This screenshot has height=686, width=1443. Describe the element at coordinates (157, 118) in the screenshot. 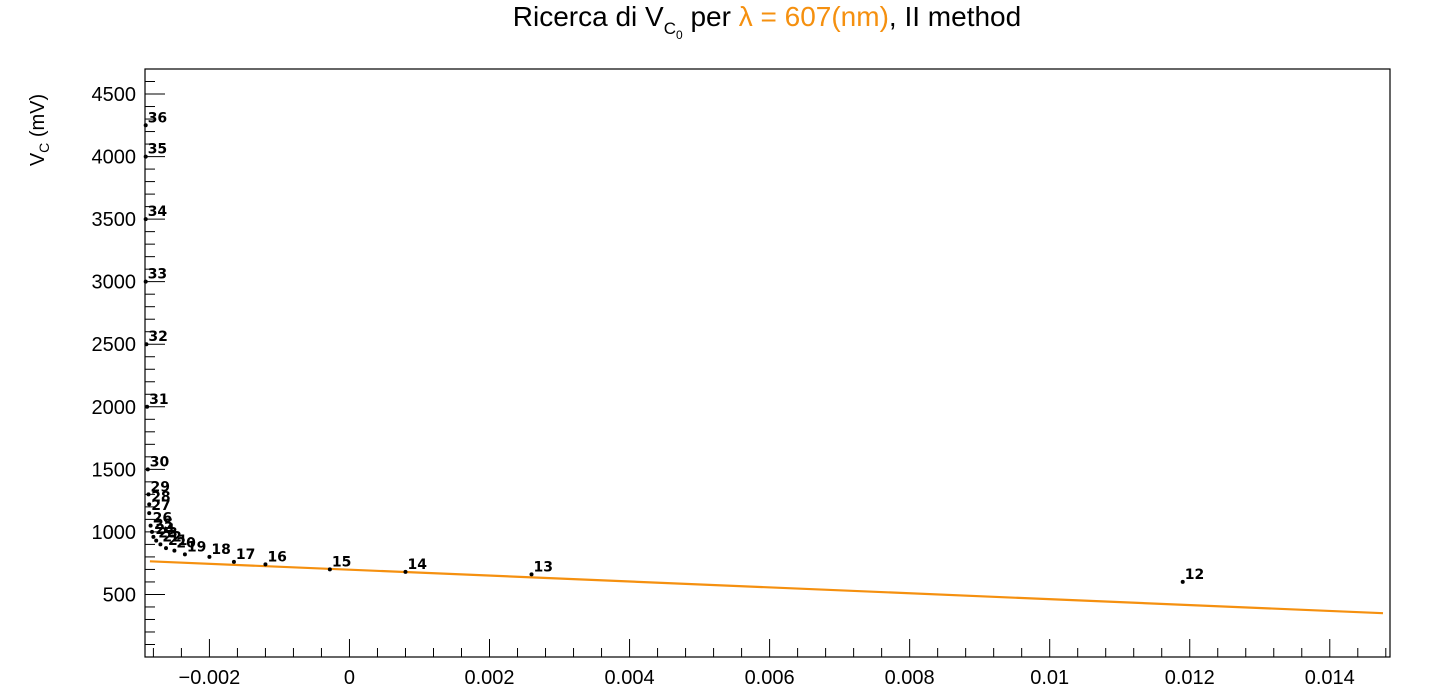

I see `data-point-label: 36` at that location.